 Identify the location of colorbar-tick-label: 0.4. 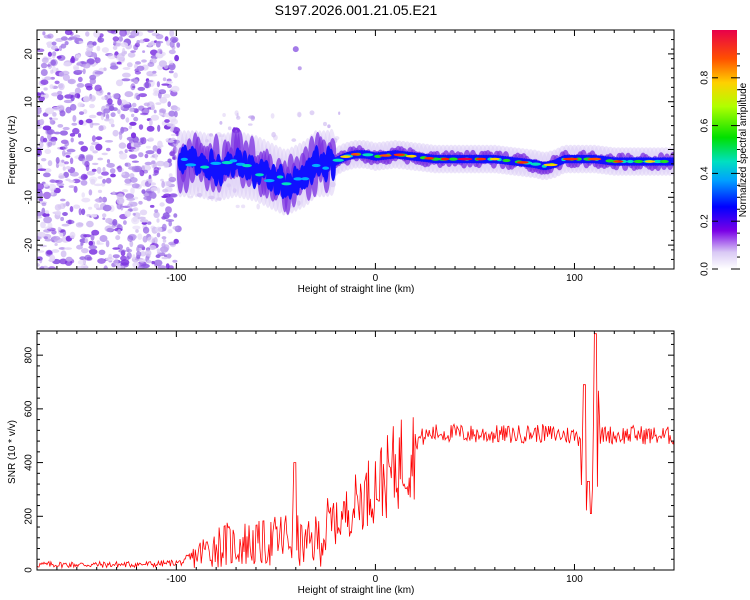
(705, 173).